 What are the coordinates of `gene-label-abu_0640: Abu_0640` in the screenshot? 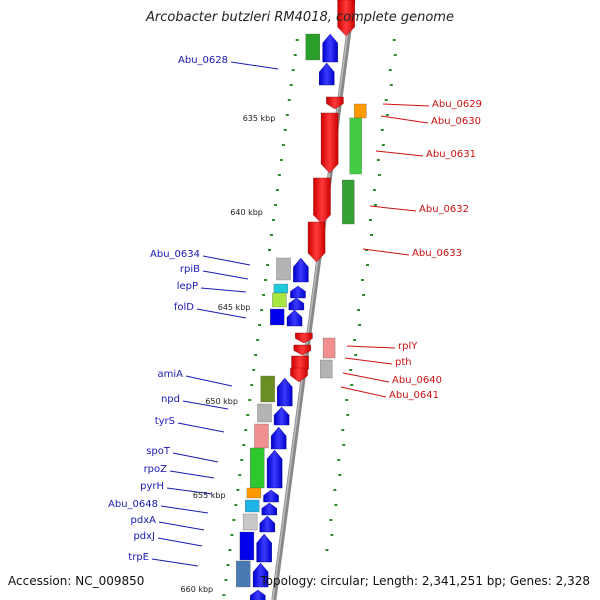 It's located at (417, 380).